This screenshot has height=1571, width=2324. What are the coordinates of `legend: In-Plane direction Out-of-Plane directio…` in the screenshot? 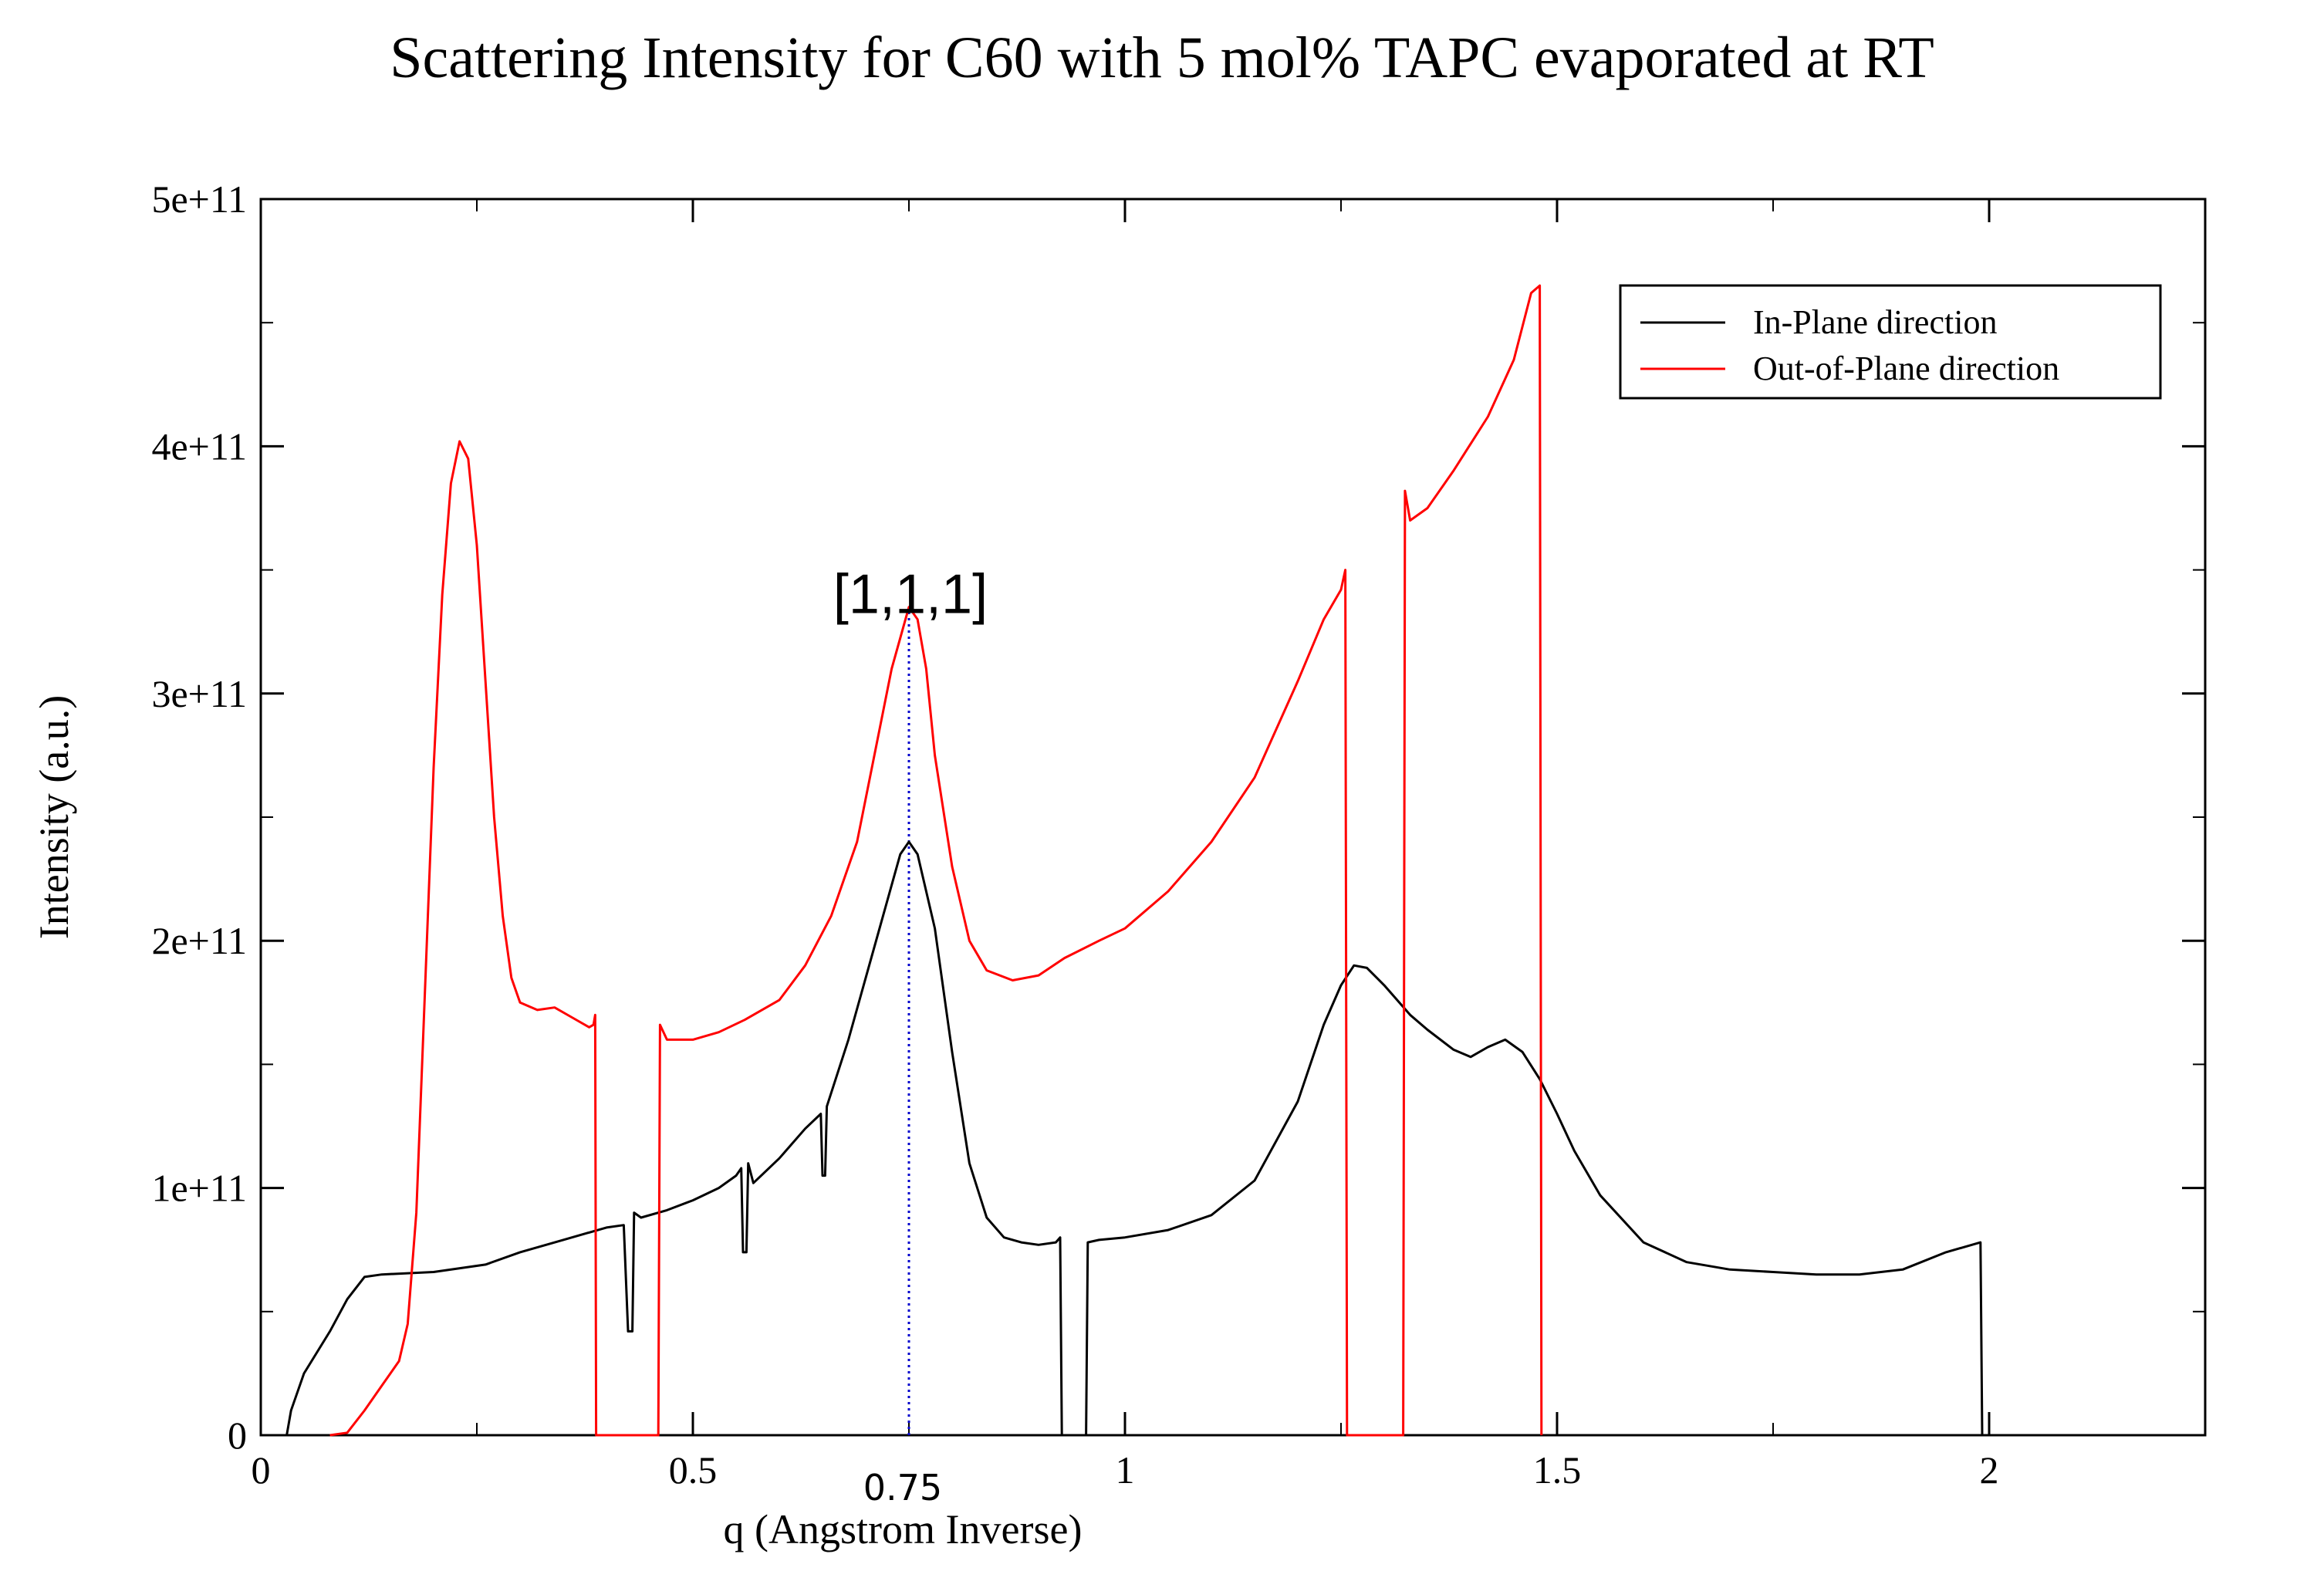 It's located at (1890, 342).